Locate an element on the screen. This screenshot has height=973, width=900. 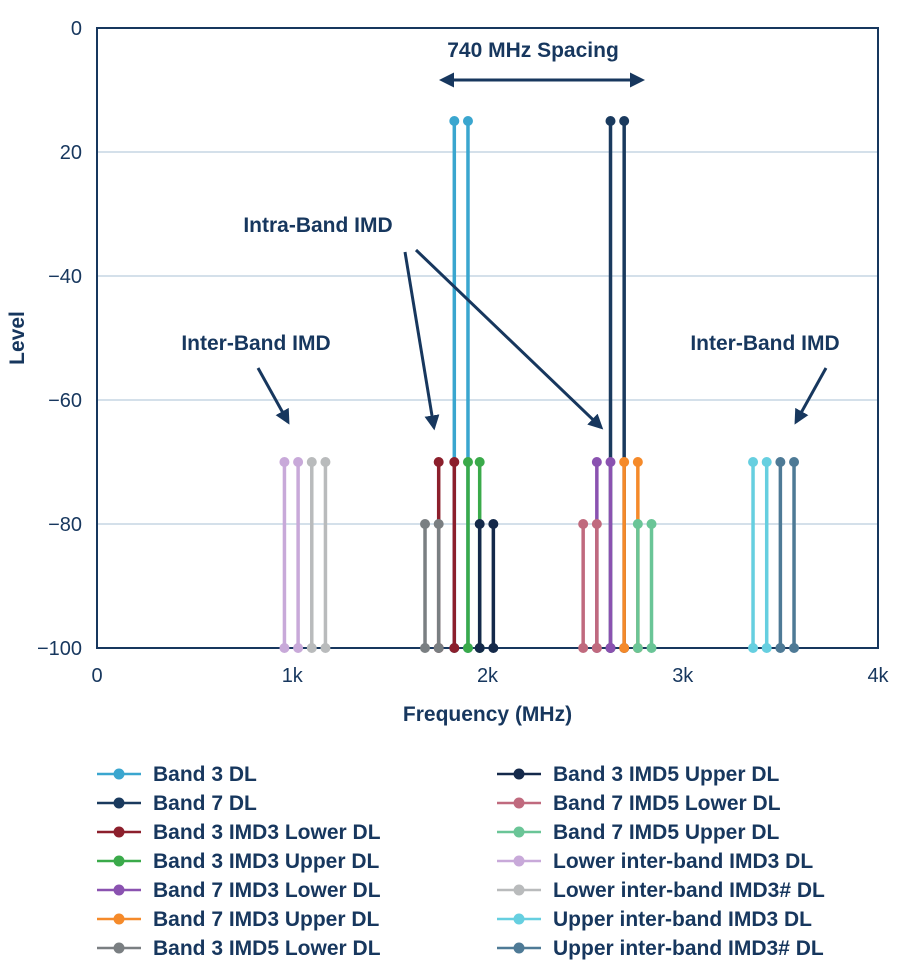
y-tick-label: 20 is located at coordinates (71, 153).